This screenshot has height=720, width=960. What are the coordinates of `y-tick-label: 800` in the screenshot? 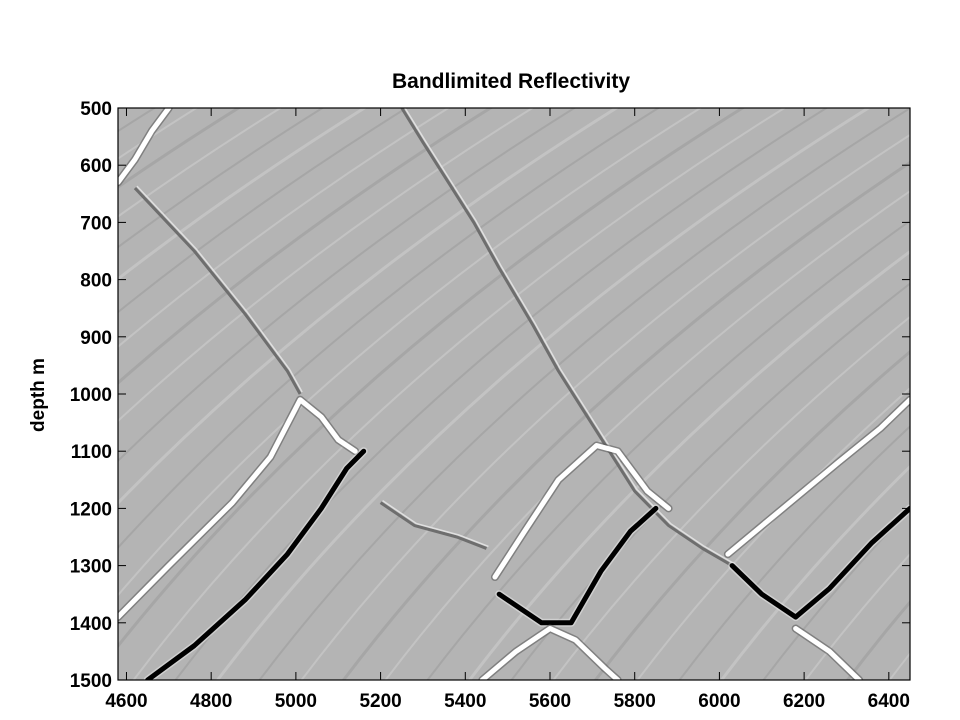 It's located at (96, 281).